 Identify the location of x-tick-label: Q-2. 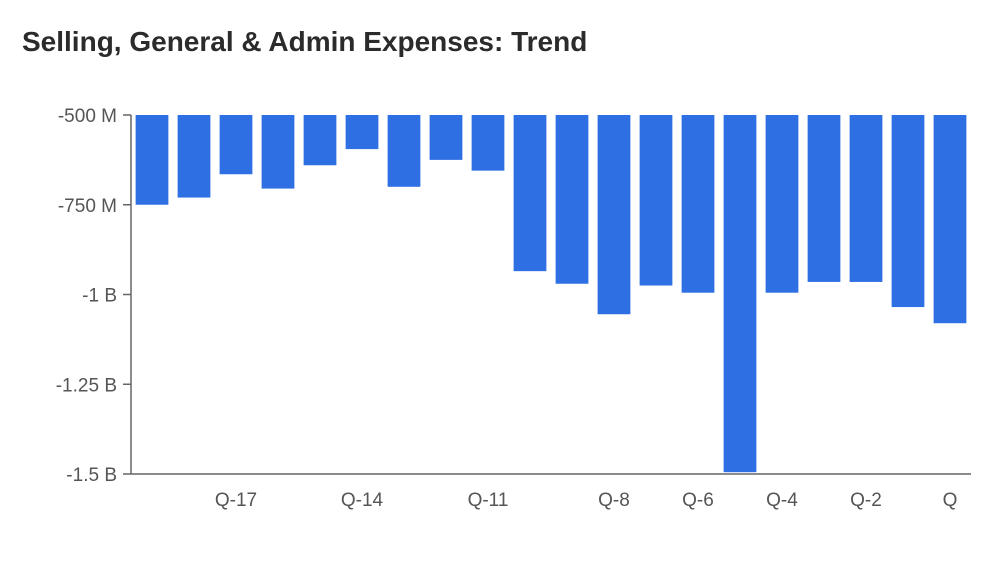
(866, 500).